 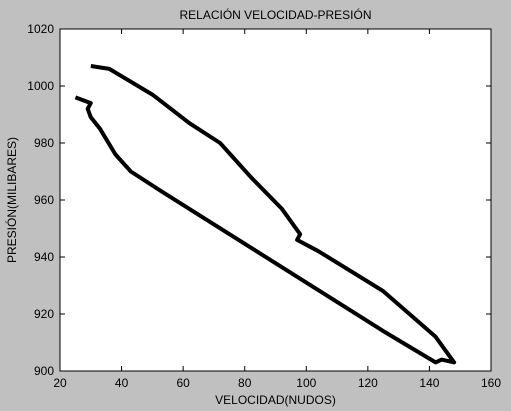 I want to click on x-tick-label: 140, so click(x=429, y=383).